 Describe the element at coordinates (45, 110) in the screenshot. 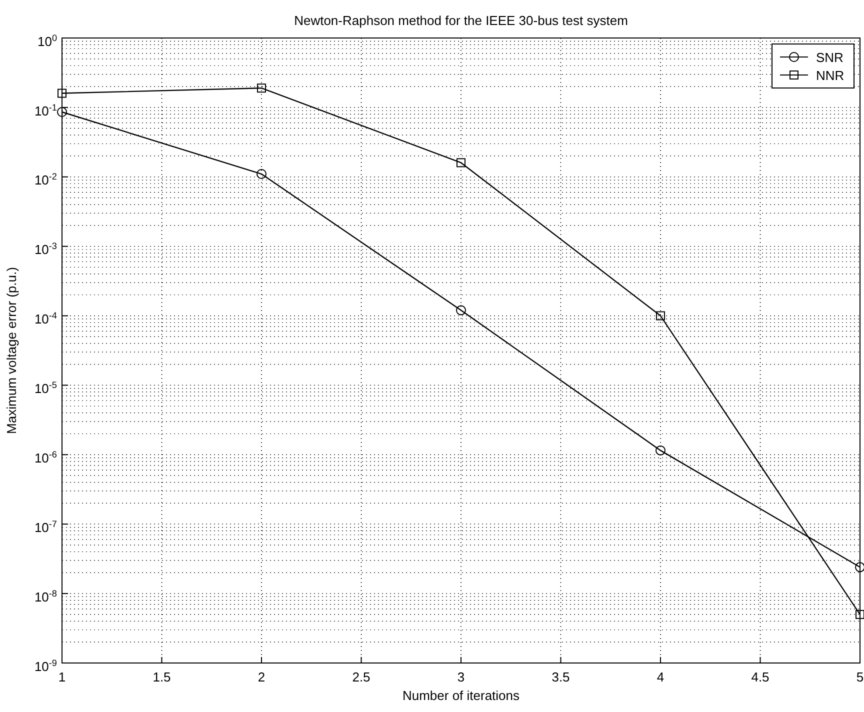

I see `y-tick-label: 10$^{-1}$` at that location.